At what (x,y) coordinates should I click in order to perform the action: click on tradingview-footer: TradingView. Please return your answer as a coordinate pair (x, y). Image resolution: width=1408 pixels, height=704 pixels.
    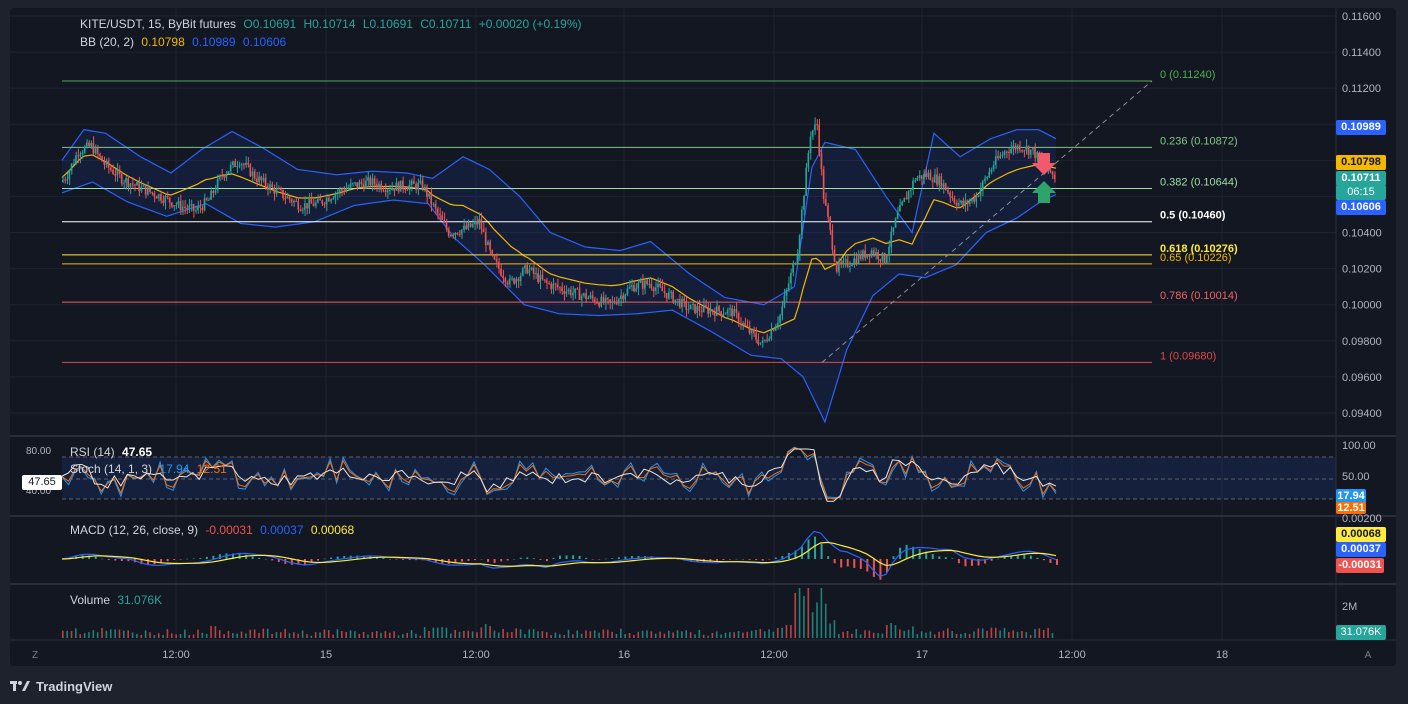
    Looking at the image, I should click on (61, 686).